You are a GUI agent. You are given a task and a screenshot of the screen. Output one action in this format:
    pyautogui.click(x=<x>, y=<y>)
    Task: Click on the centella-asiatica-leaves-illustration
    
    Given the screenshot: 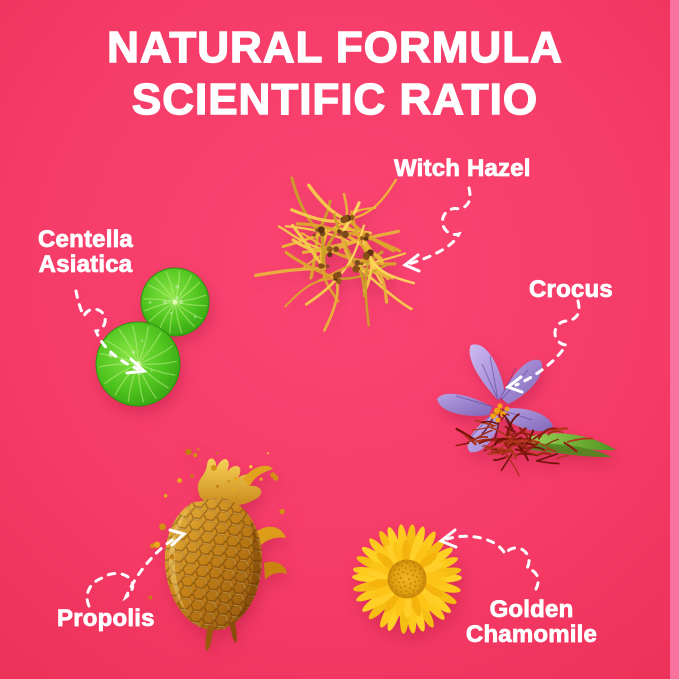 What is the action you would take?
    pyautogui.click(x=152, y=337)
    